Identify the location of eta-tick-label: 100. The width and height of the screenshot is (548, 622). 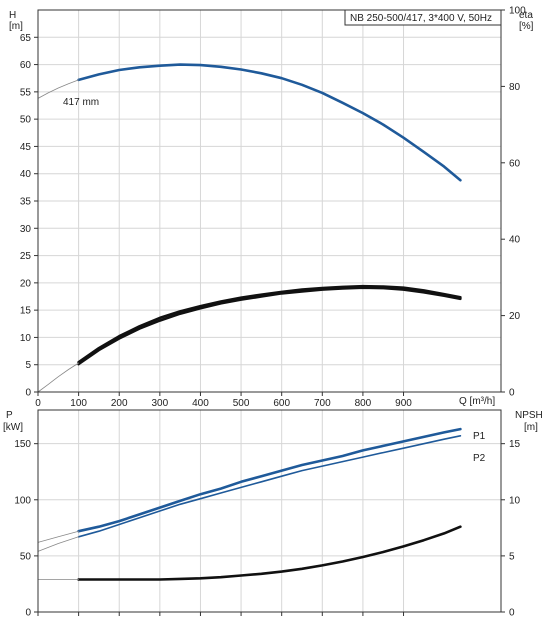
(517, 11).